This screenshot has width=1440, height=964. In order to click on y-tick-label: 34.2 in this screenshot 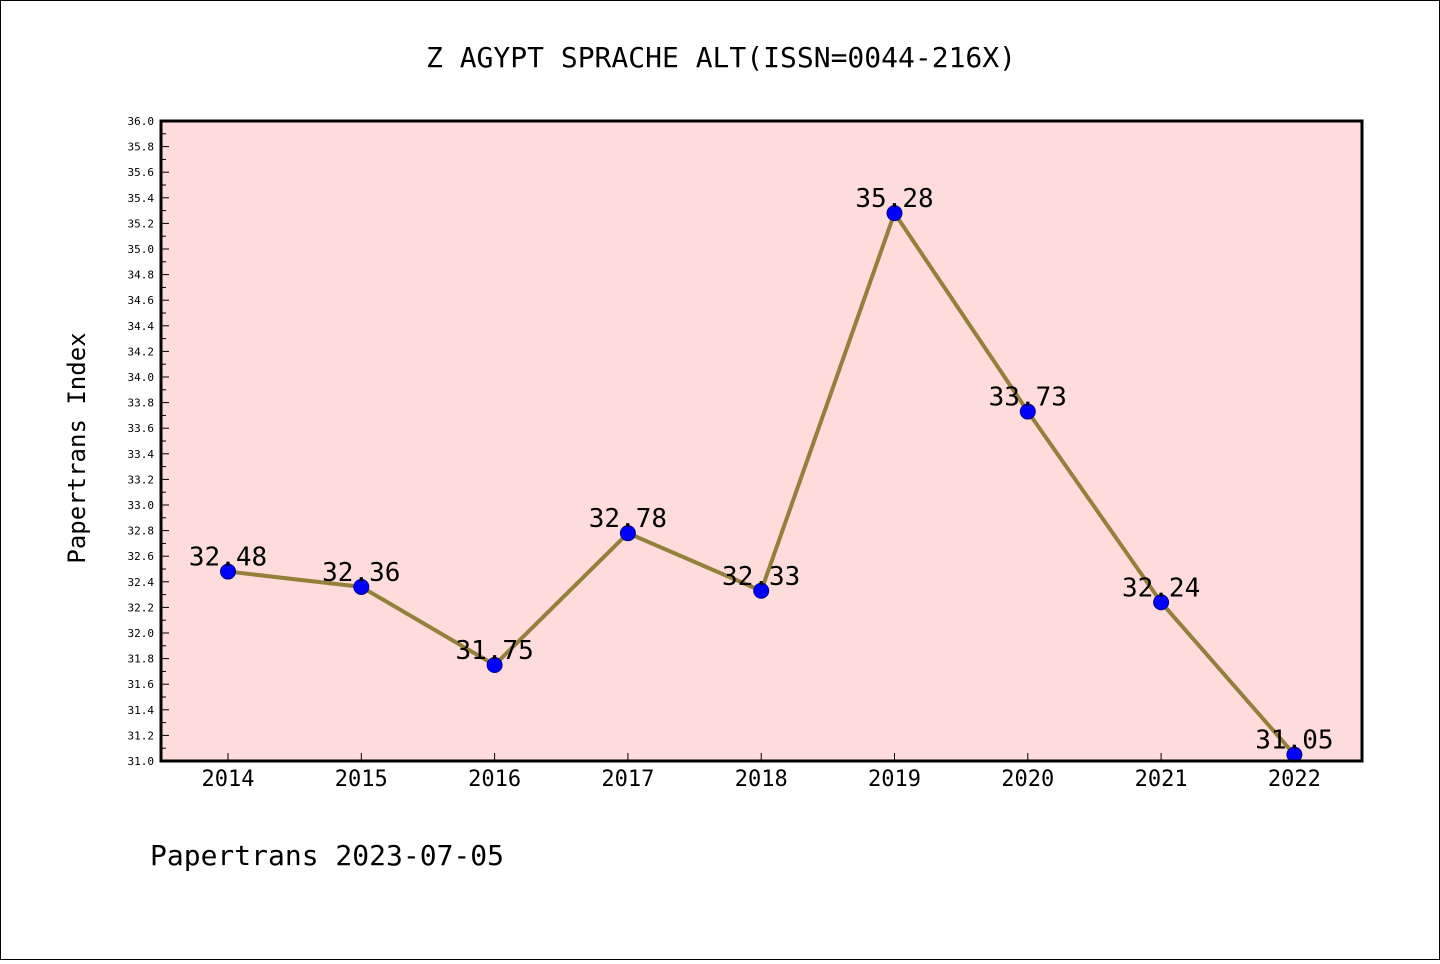, I will do `click(141, 351)`.